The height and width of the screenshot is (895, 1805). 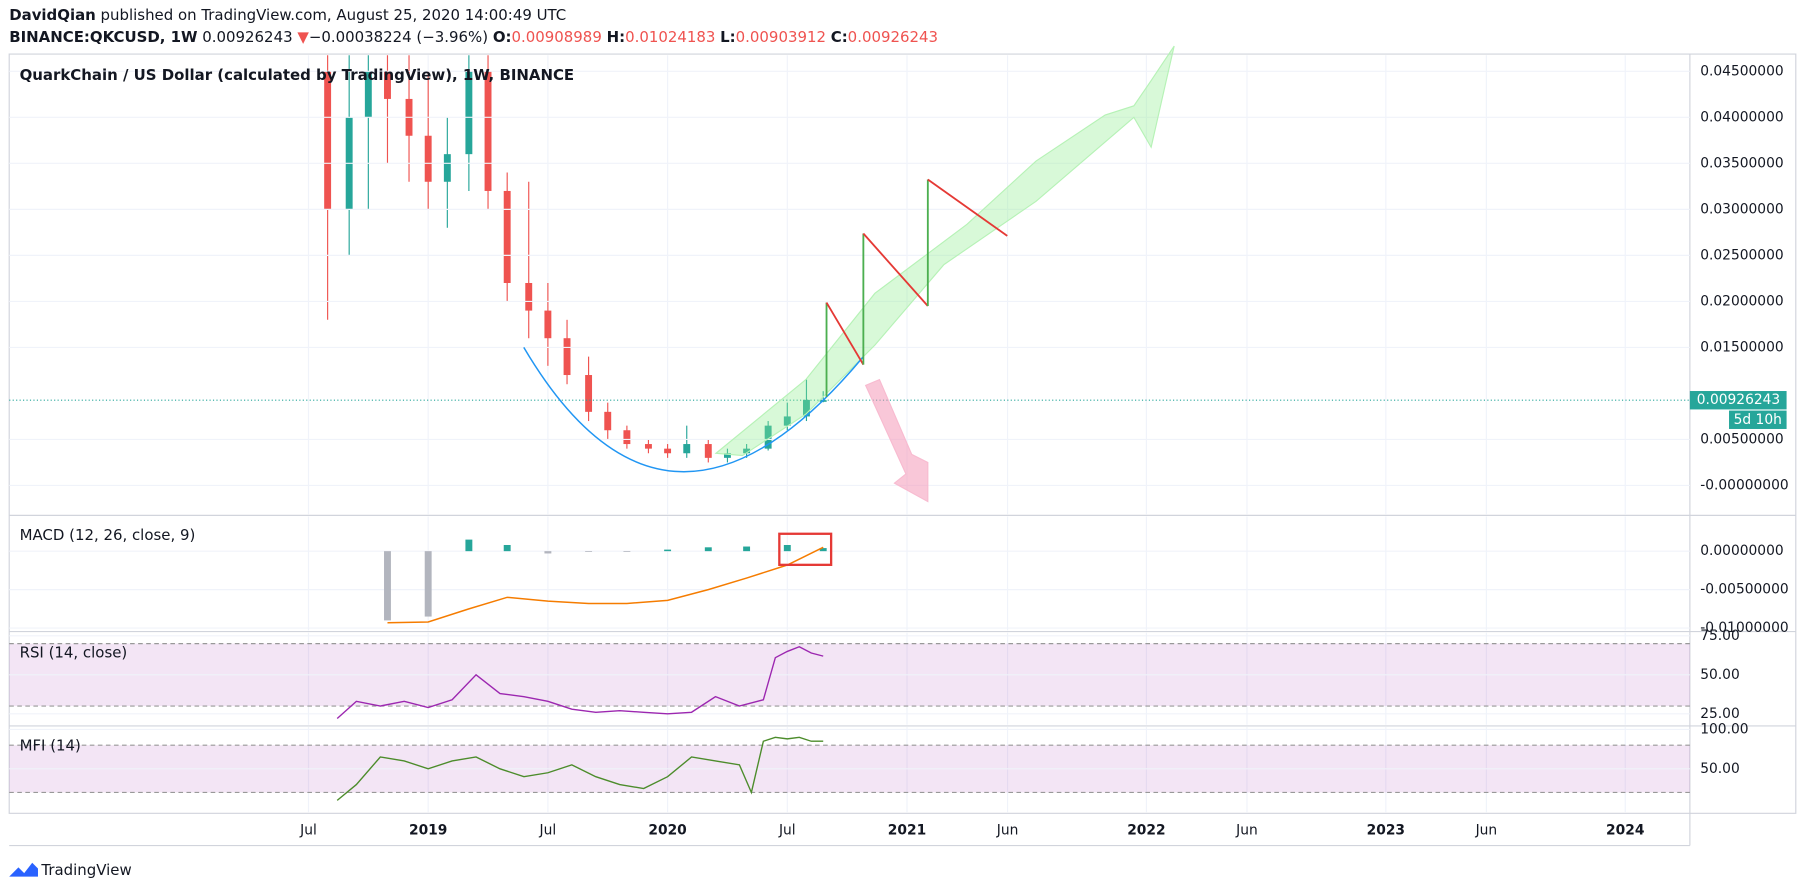 I want to click on c-label: C:, so click(x=839, y=37).